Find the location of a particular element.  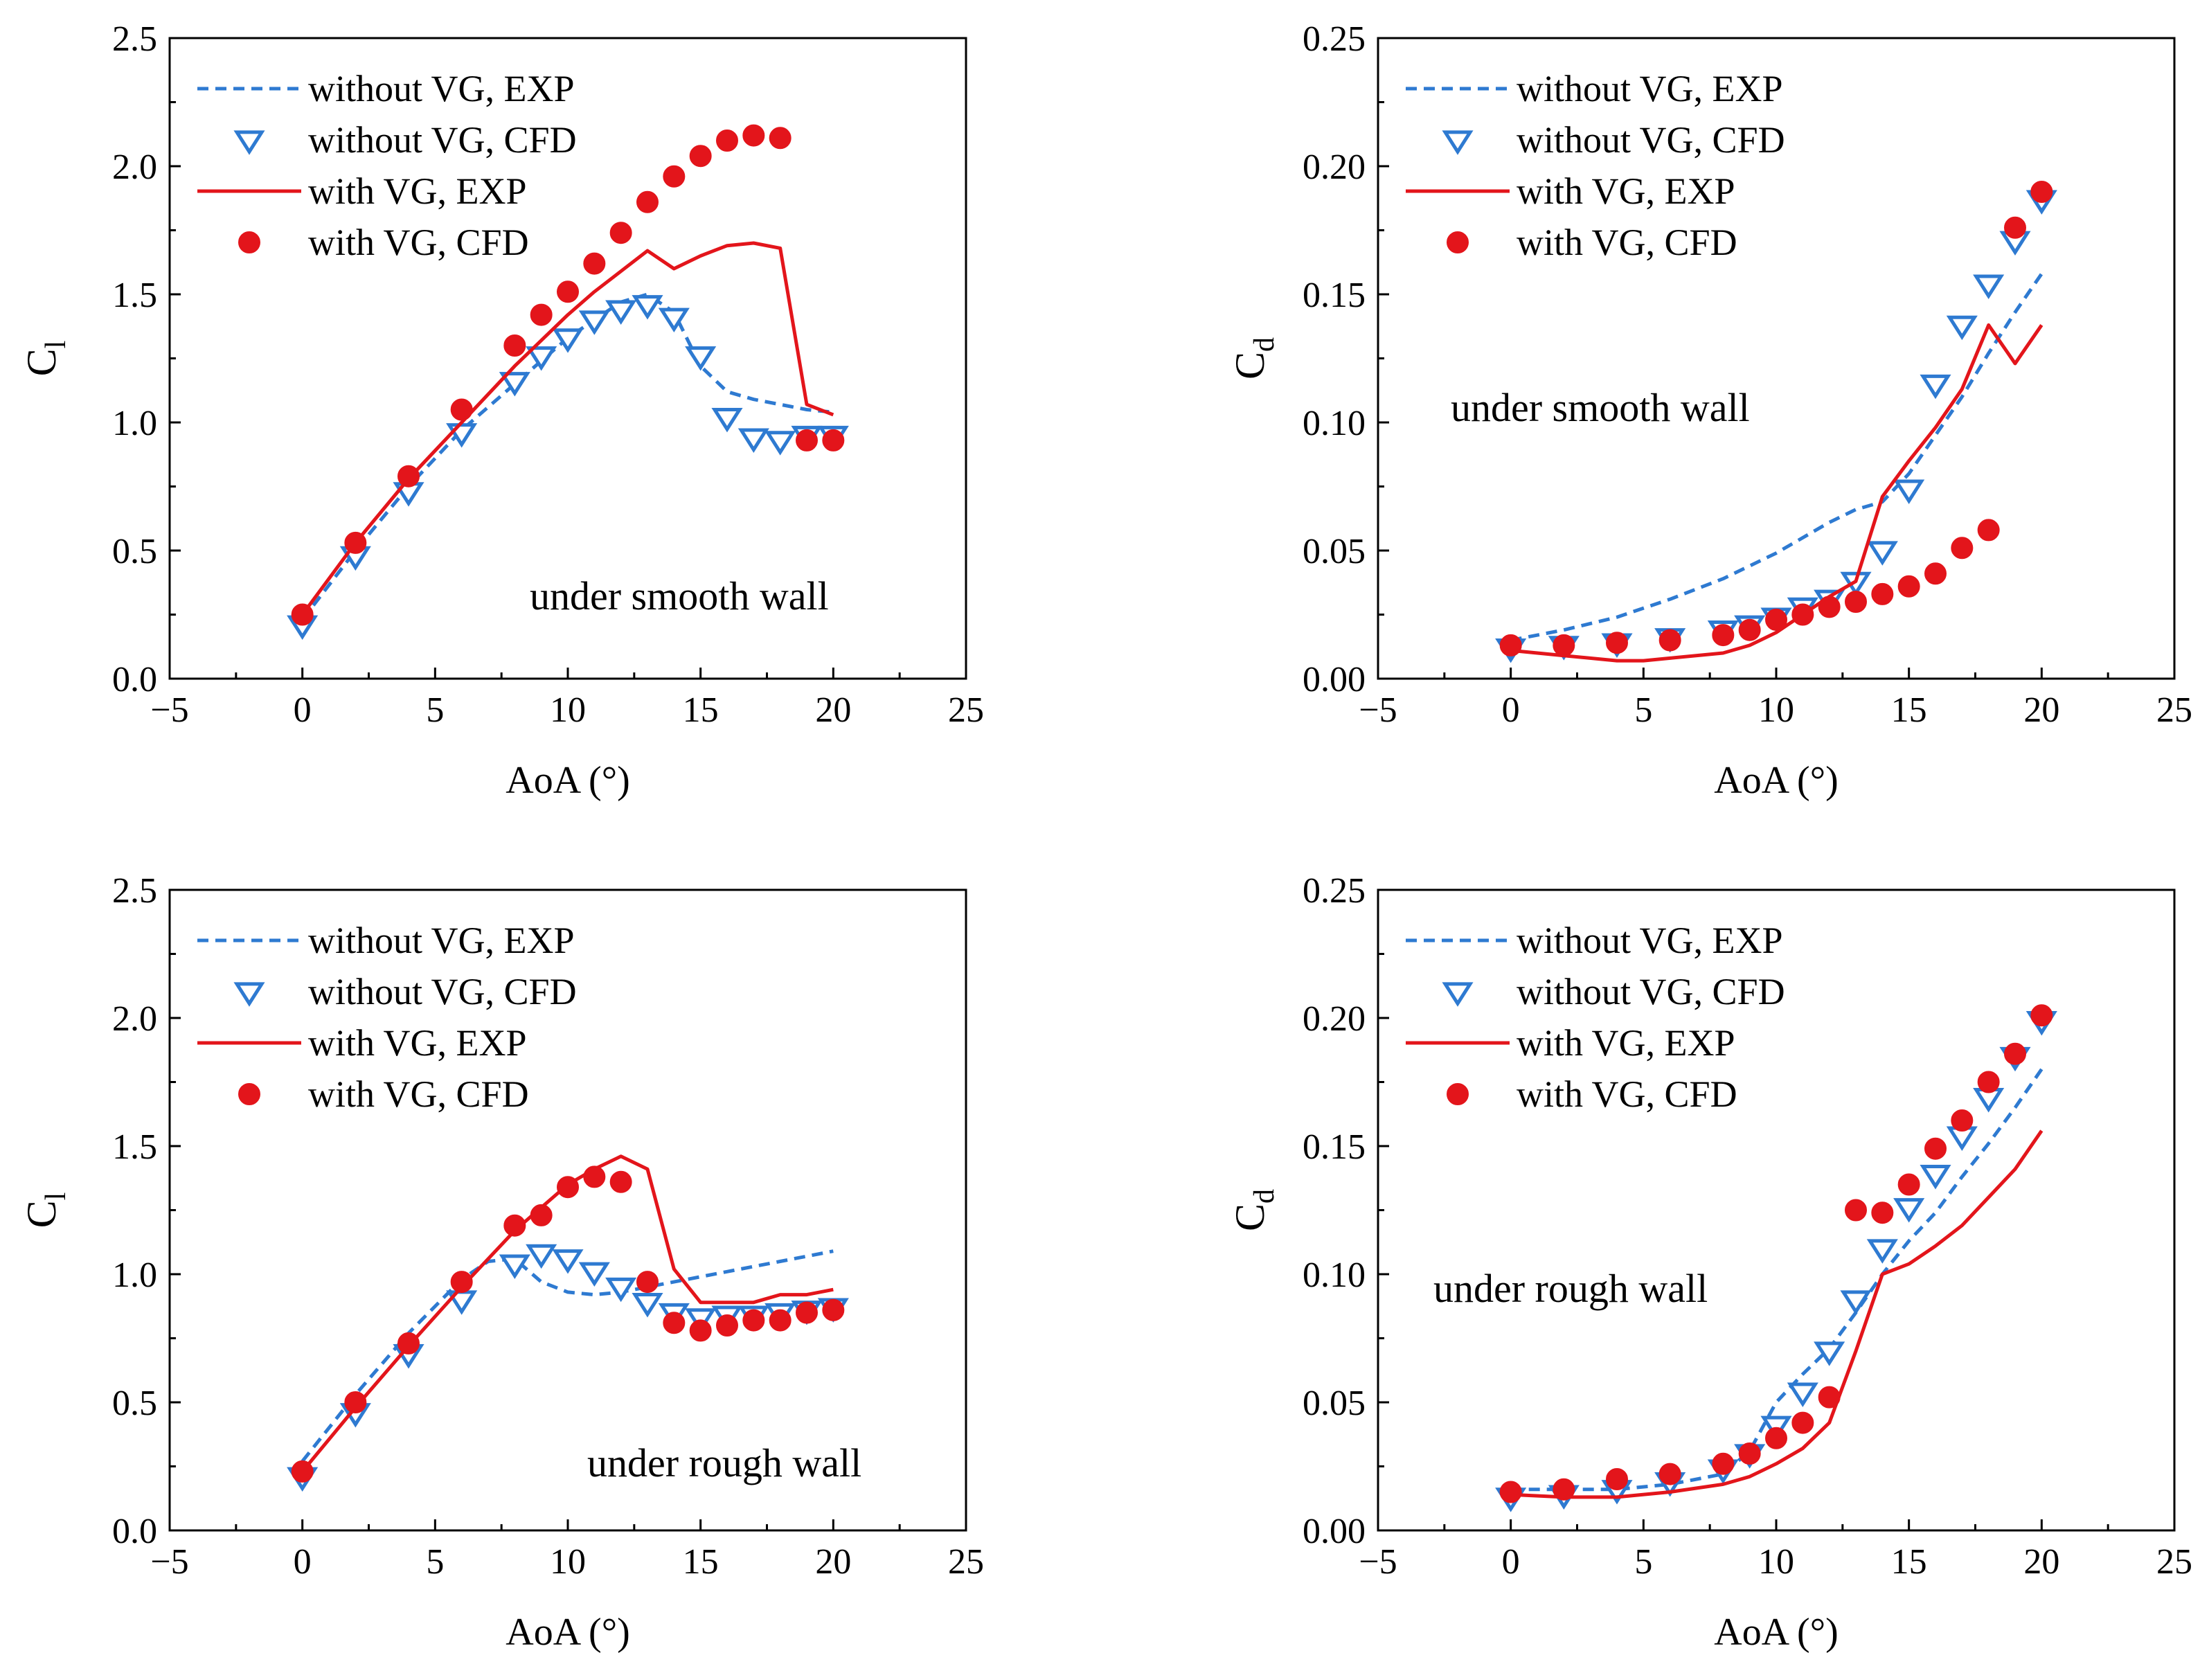

y-tick-label: 0.10 is located at coordinates (1334, 423).